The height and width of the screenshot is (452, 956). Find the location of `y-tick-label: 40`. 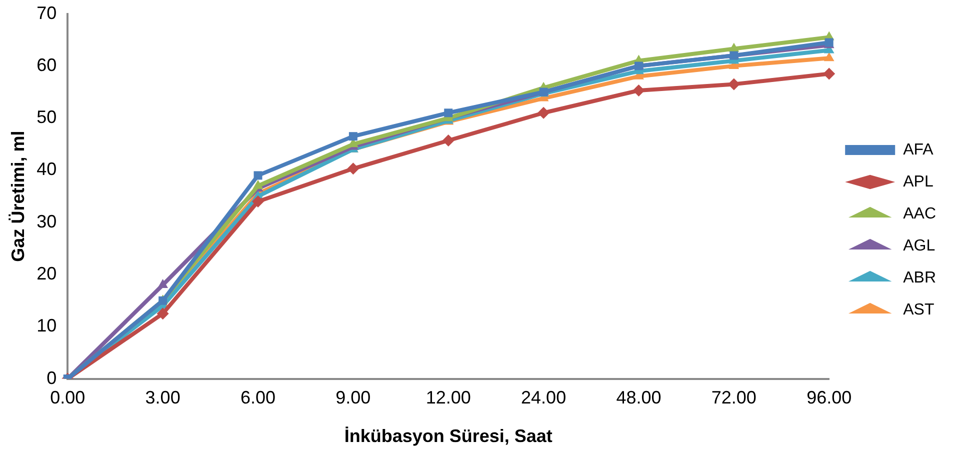

y-tick-label: 40 is located at coordinates (46, 169).